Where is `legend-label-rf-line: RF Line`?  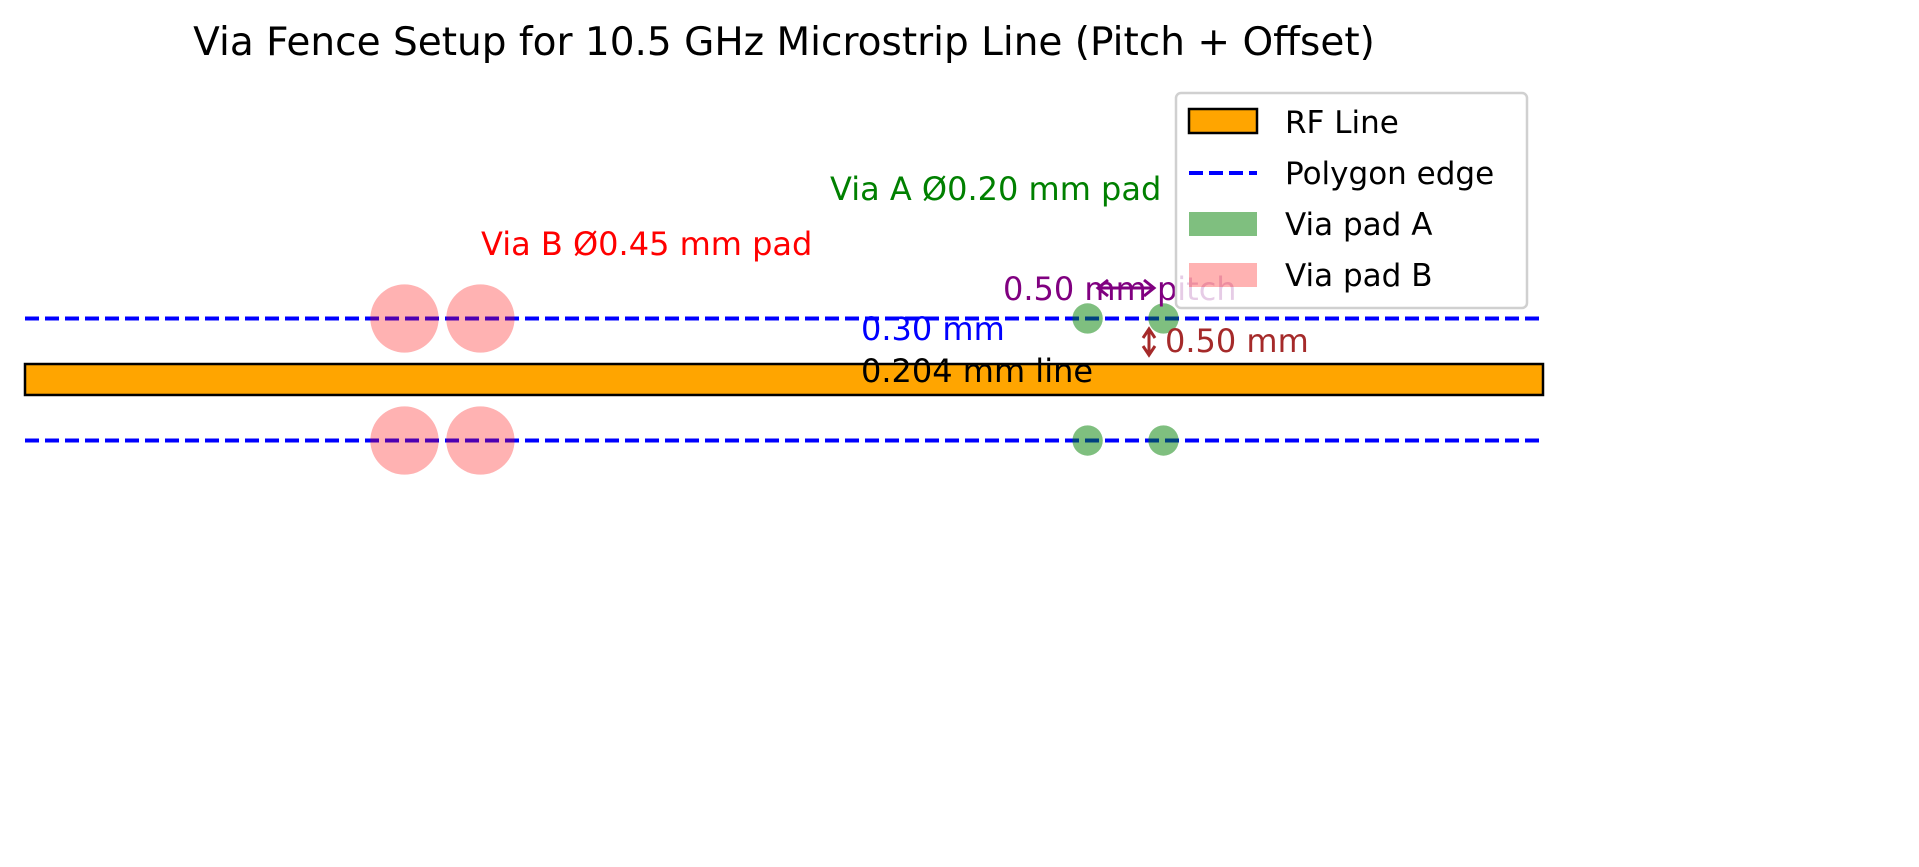 legend-label-rf-line: RF Line is located at coordinates (1342, 123).